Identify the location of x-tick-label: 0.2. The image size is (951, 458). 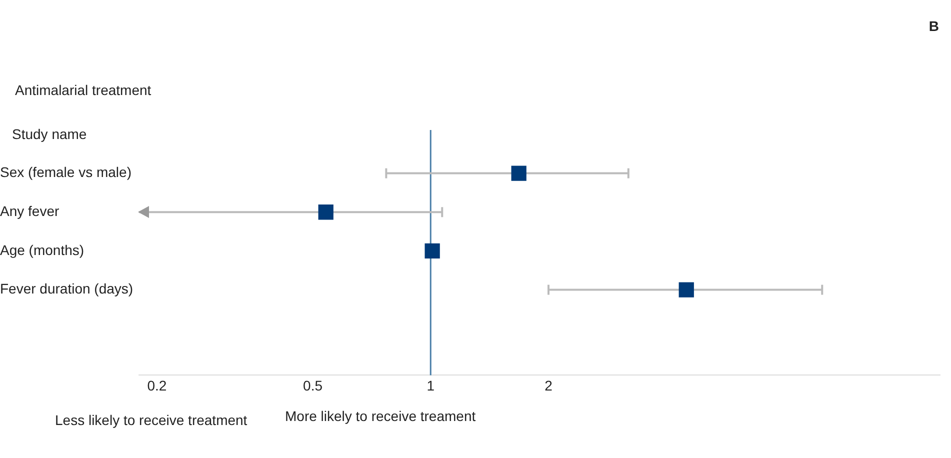
(157, 385).